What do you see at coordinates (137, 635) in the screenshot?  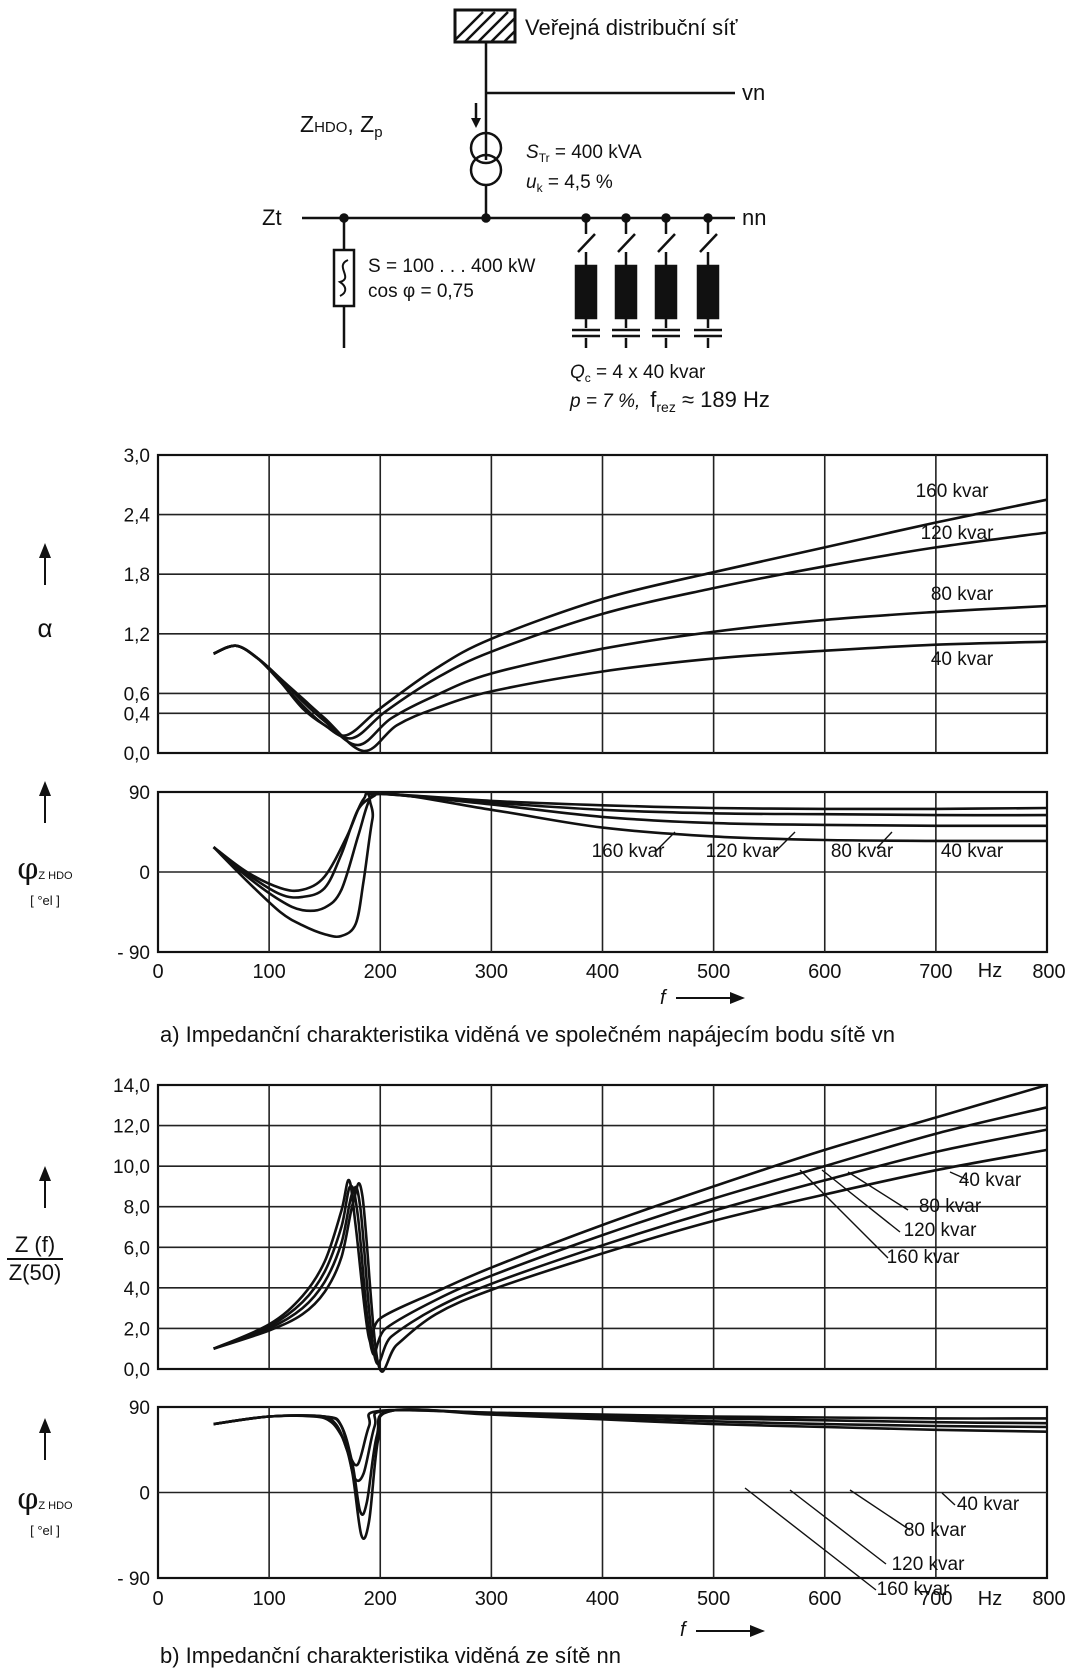 I see `y-tick-label: 1,2` at bounding box center [137, 635].